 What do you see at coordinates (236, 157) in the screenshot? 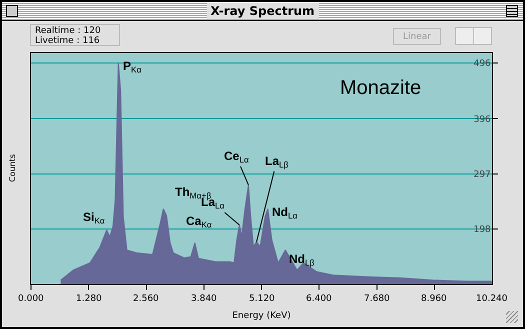
I see `annotation: Ce$_{Lα}$` at bounding box center [236, 157].